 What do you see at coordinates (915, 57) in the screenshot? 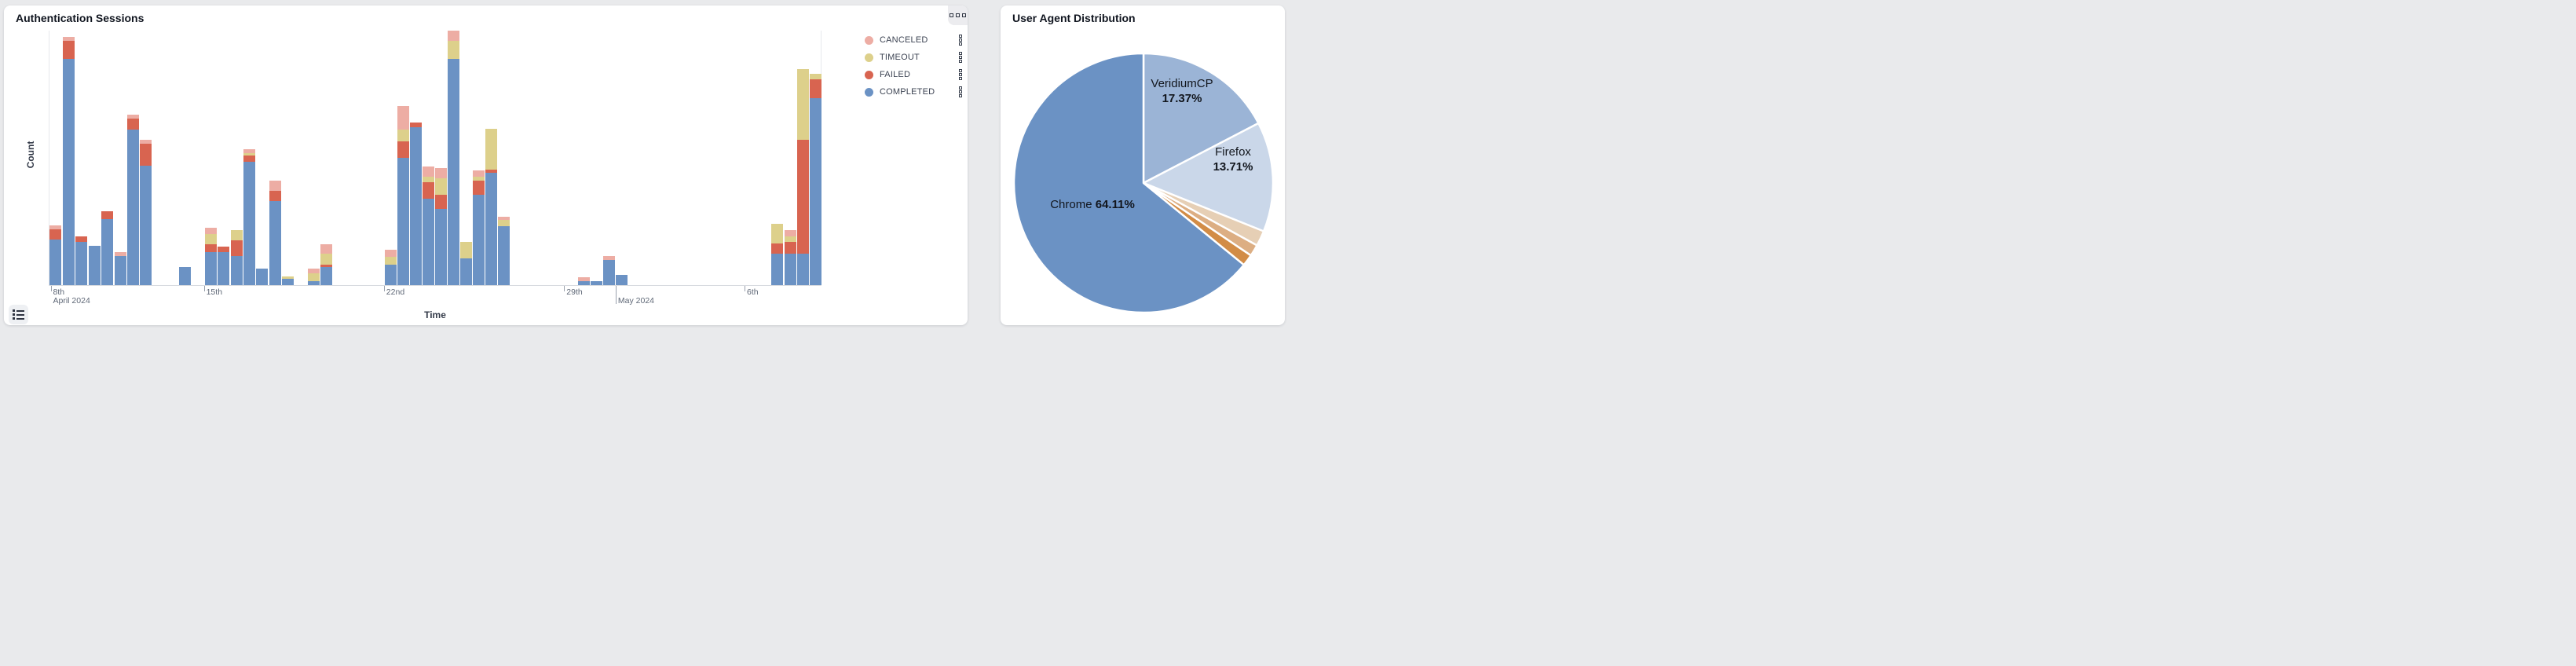
I see `legend-item-timeout: TIMEOUT` at bounding box center [915, 57].